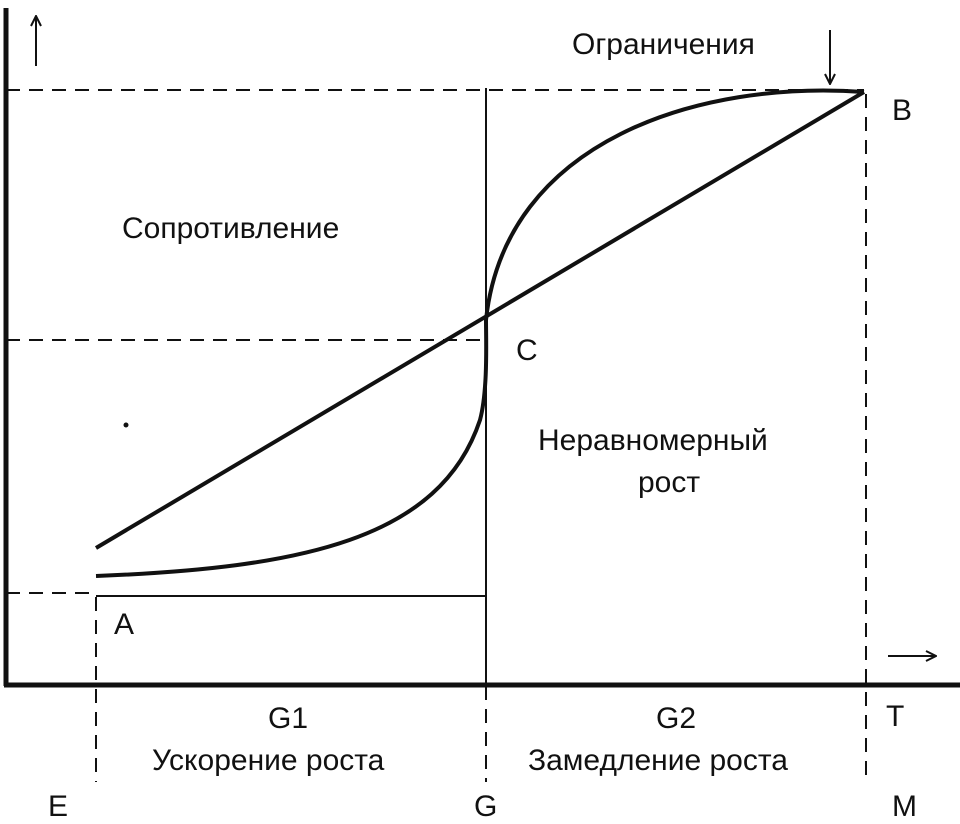 The image size is (960, 824). I want to click on point-c-label: C, so click(527, 350).